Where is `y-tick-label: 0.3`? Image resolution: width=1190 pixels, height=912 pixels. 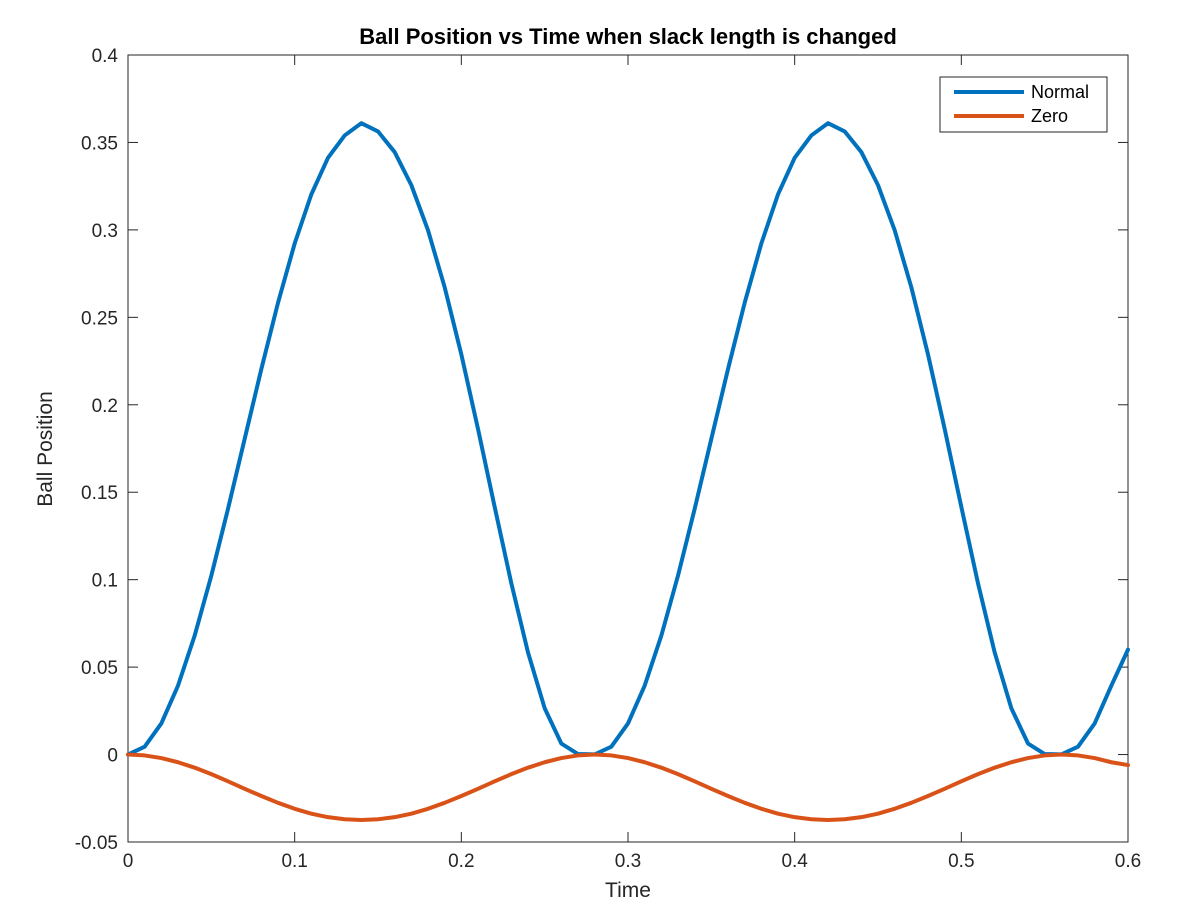
y-tick-label: 0.3 is located at coordinates (105, 231).